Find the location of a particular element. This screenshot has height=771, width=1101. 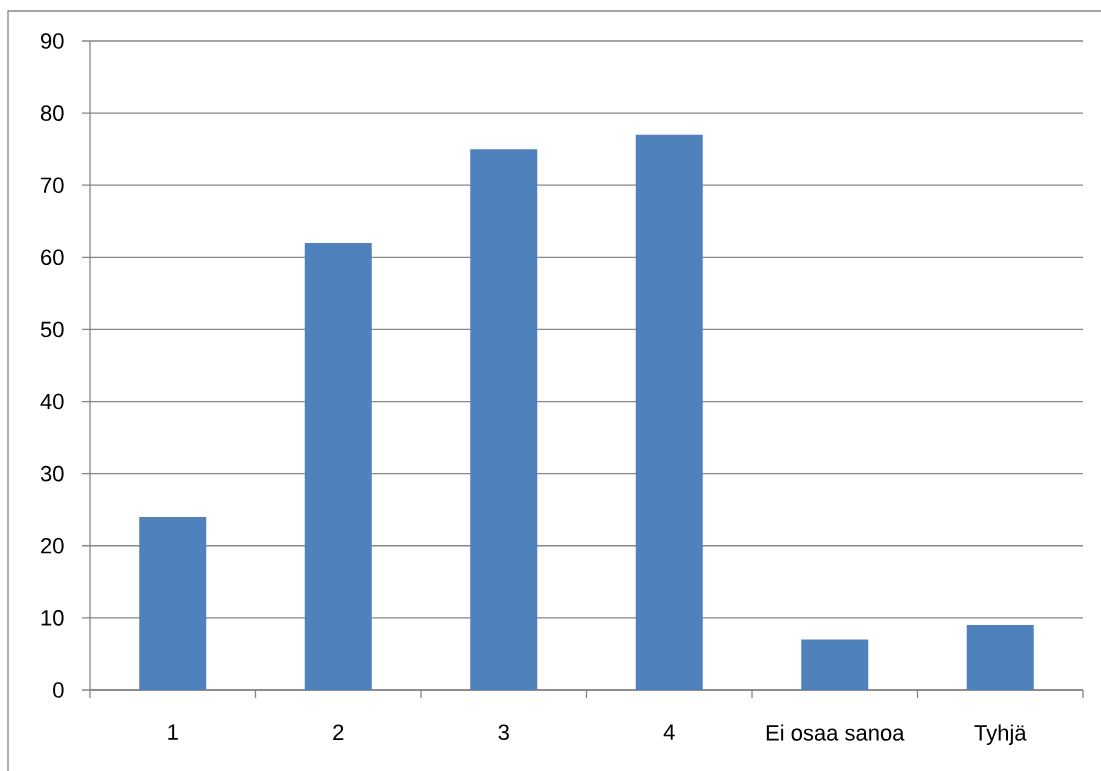

y-tick-label: 60 is located at coordinates (52, 257).